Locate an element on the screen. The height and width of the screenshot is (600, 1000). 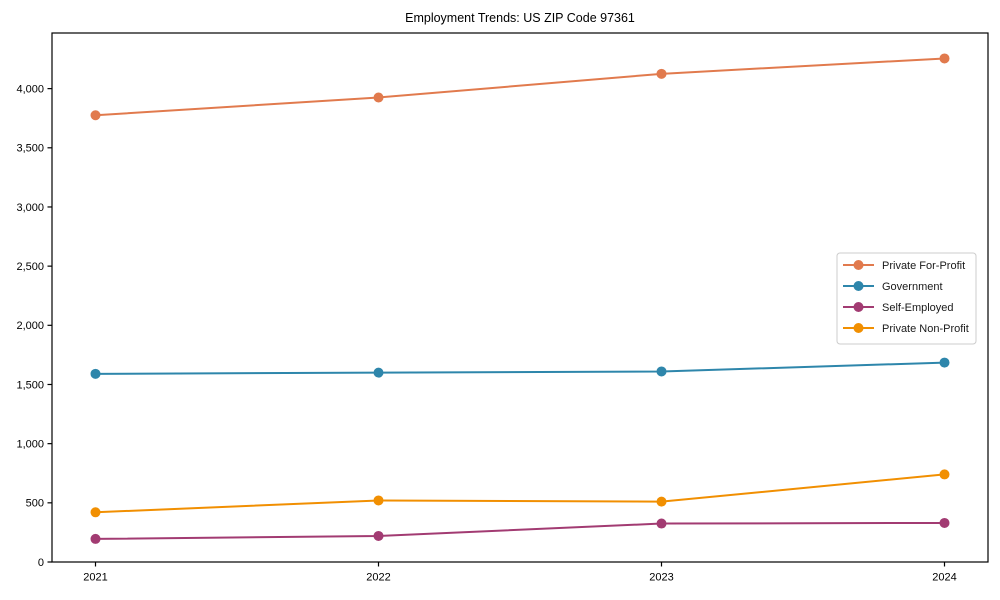
data-point-private-for-profit-2024 is located at coordinates (944, 58).